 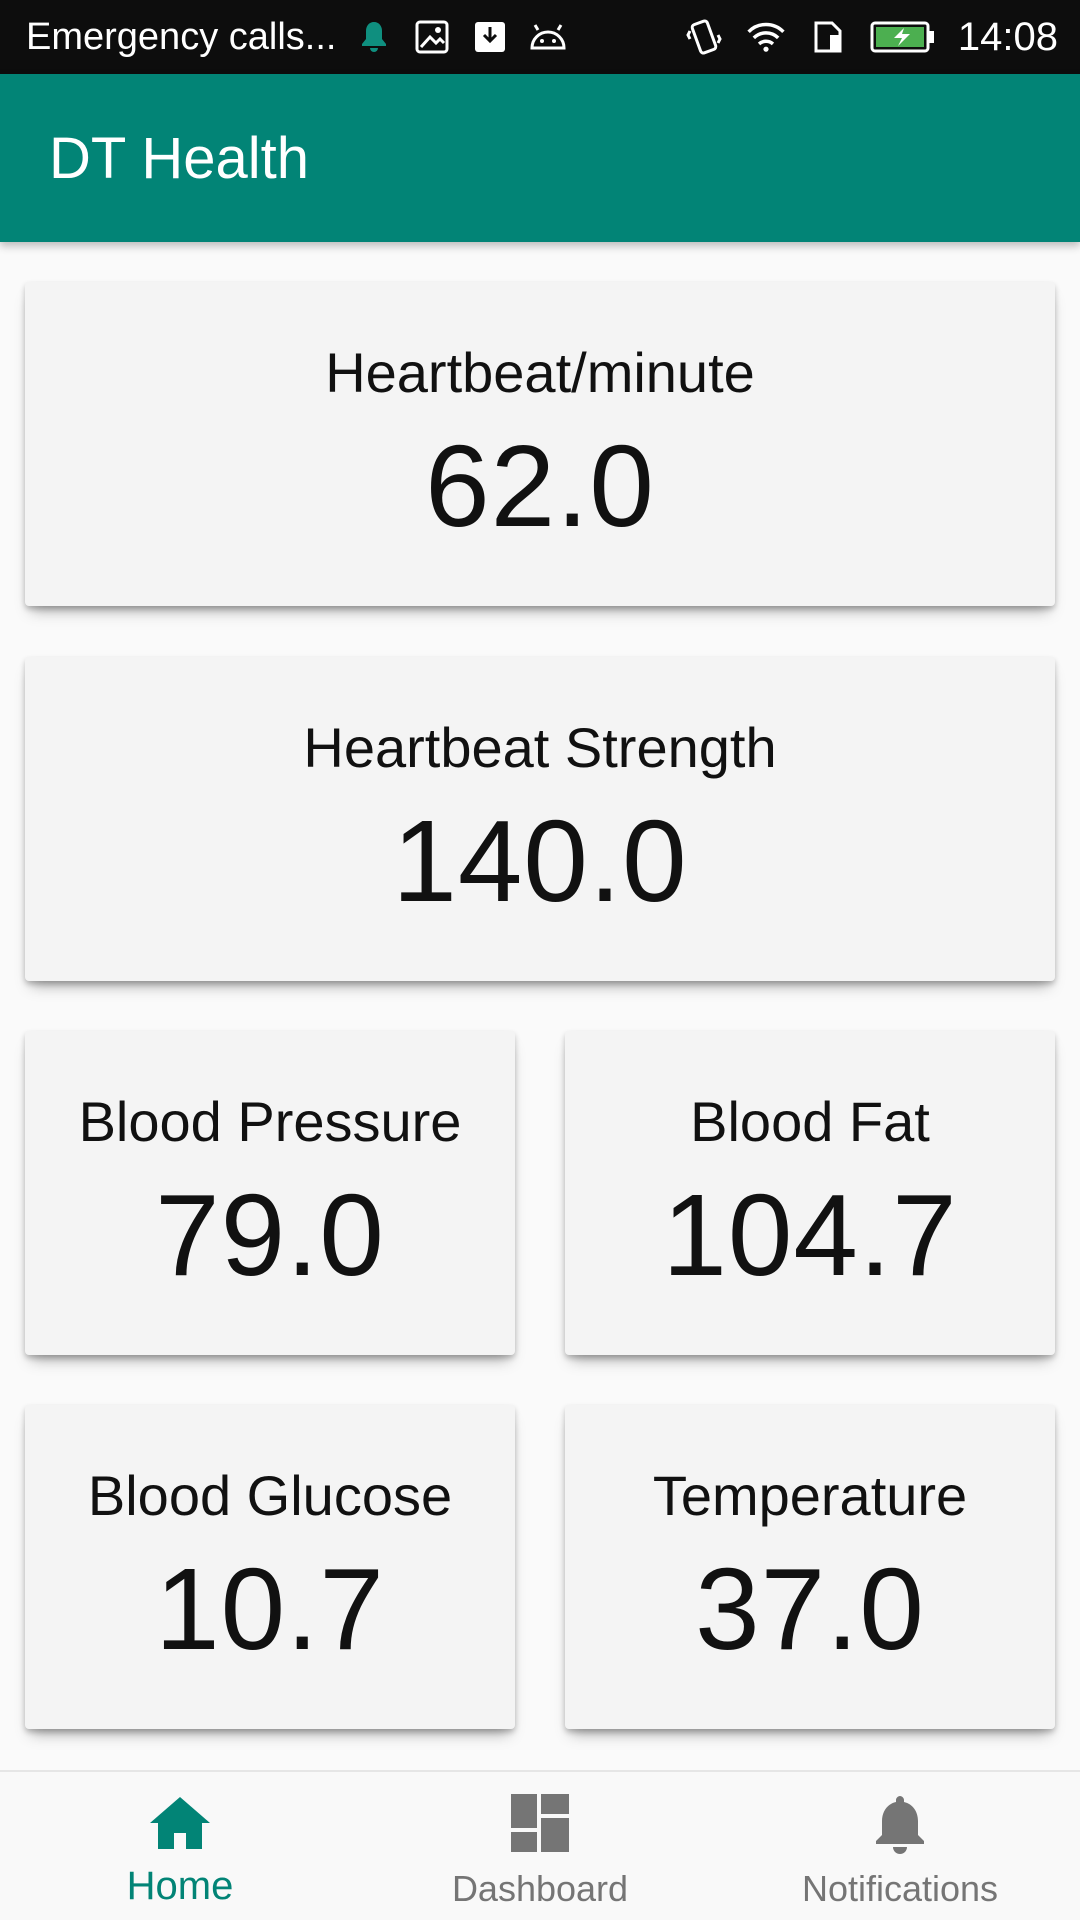 What do you see at coordinates (180, 1823) in the screenshot?
I see `home-icon` at bounding box center [180, 1823].